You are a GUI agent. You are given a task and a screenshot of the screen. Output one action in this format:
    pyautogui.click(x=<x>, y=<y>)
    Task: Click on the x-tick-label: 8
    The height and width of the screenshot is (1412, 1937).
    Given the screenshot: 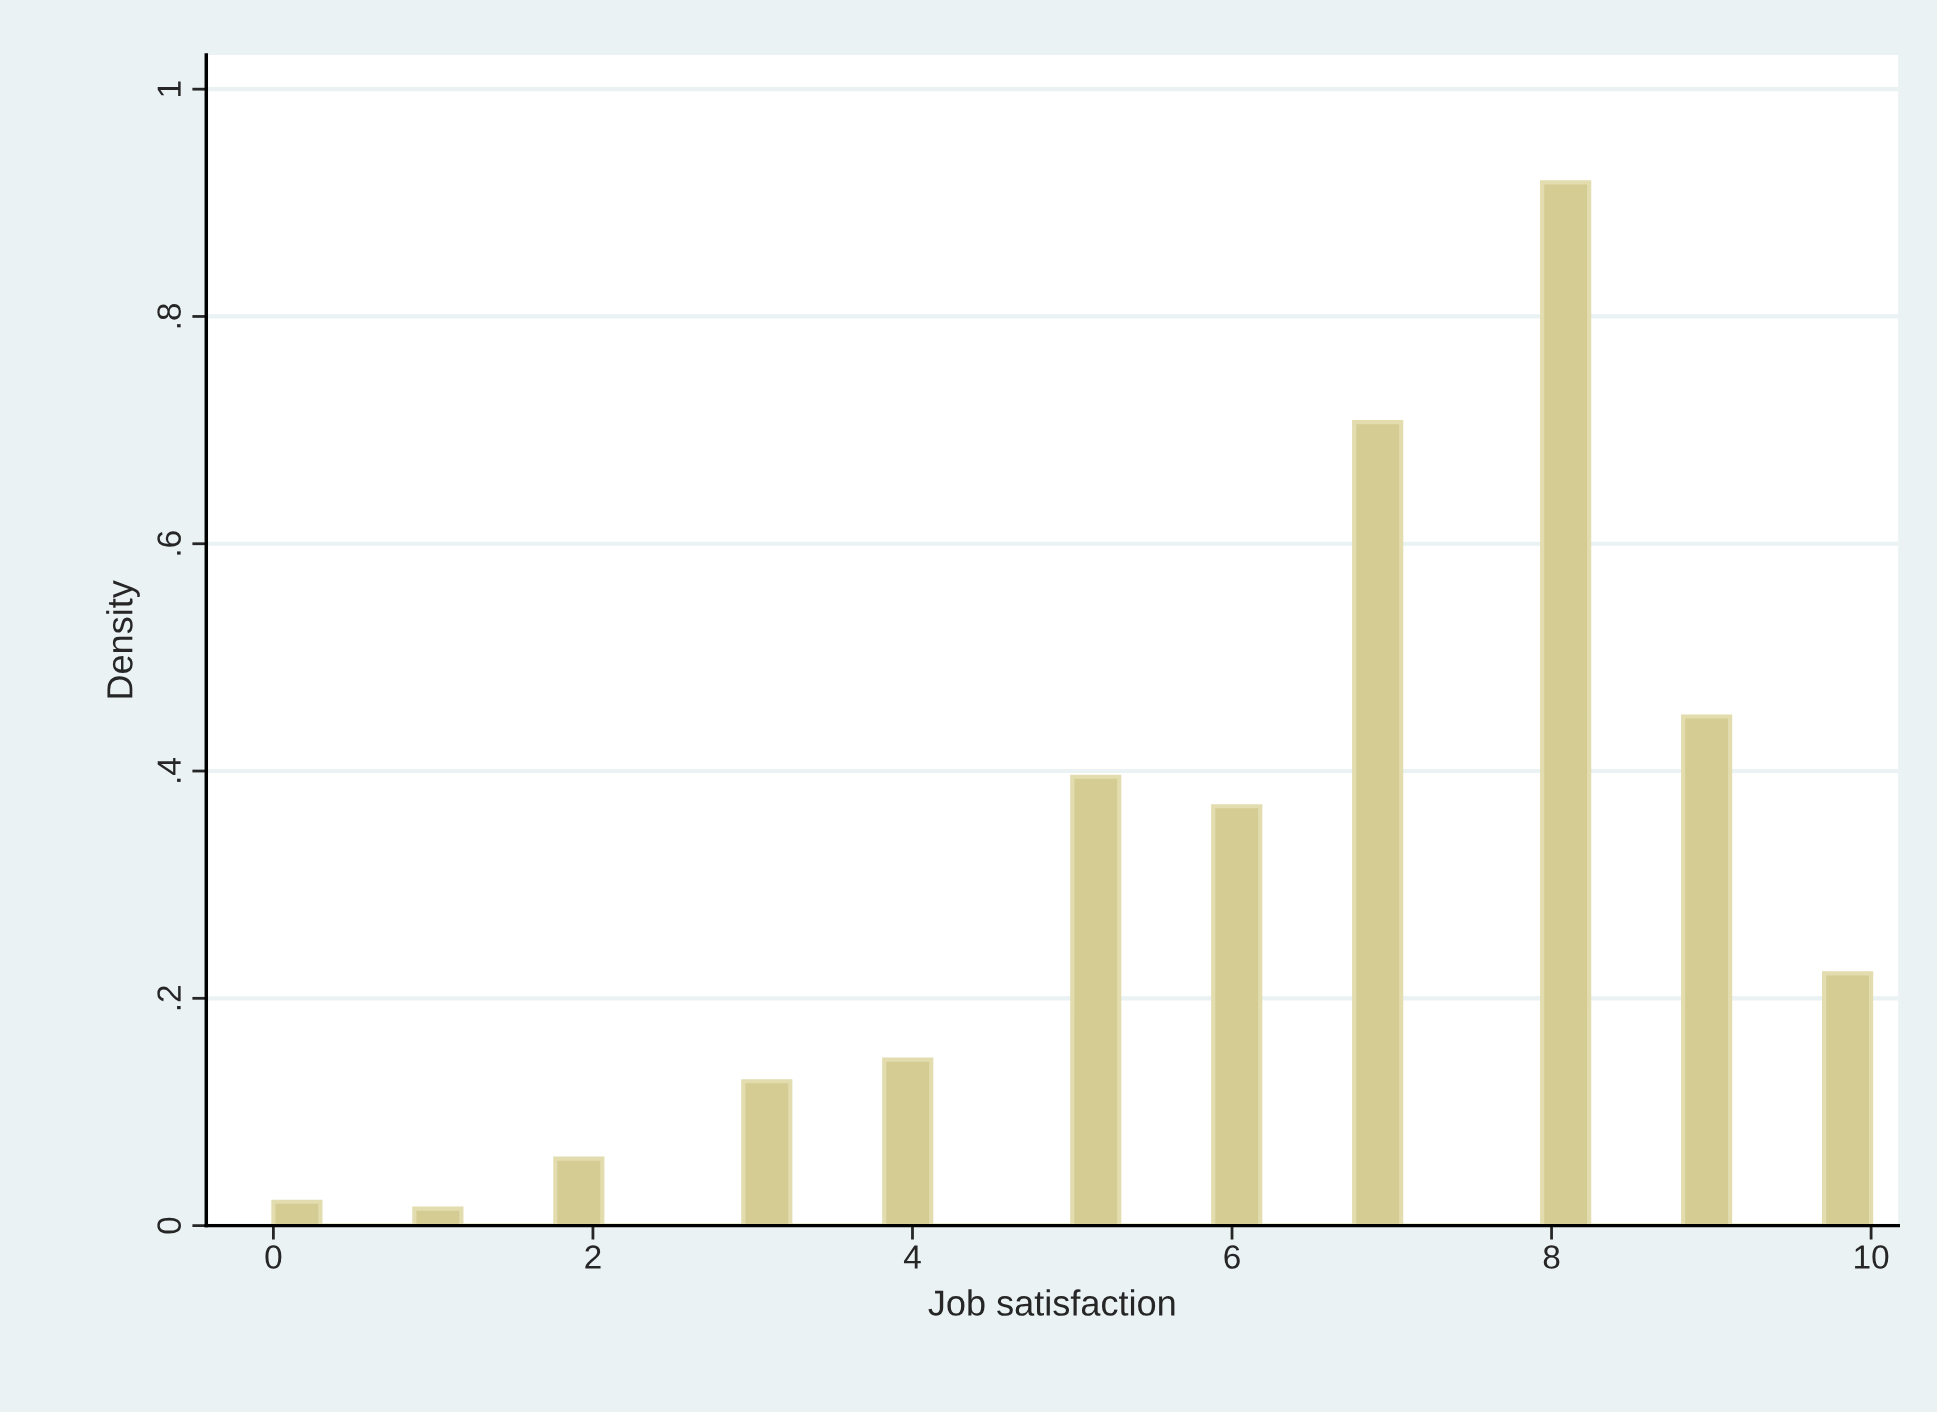 What is the action you would take?
    pyautogui.click(x=1551, y=1257)
    